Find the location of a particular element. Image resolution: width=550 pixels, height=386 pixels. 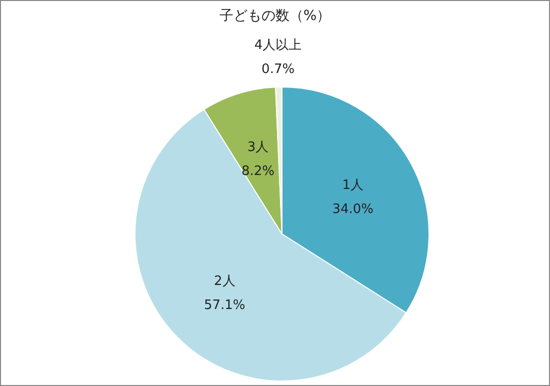

data-label: 57.1% is located at coordinates (225, 305).